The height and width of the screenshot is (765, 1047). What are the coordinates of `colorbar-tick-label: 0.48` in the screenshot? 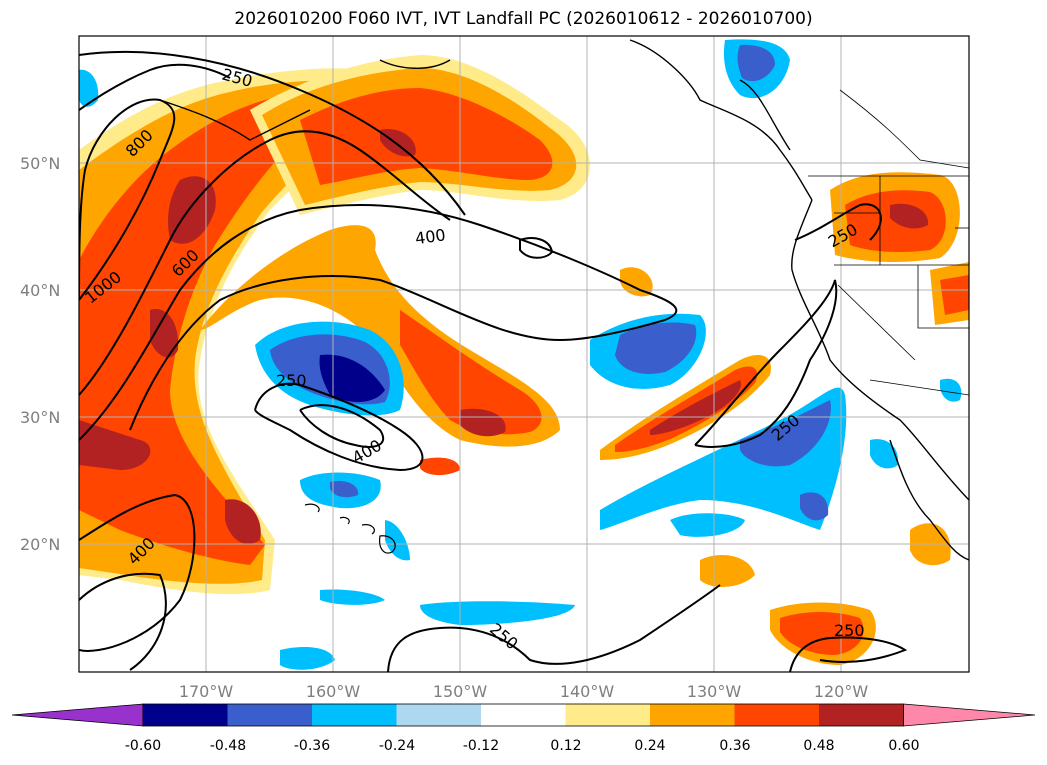 It's located at (818, 746).